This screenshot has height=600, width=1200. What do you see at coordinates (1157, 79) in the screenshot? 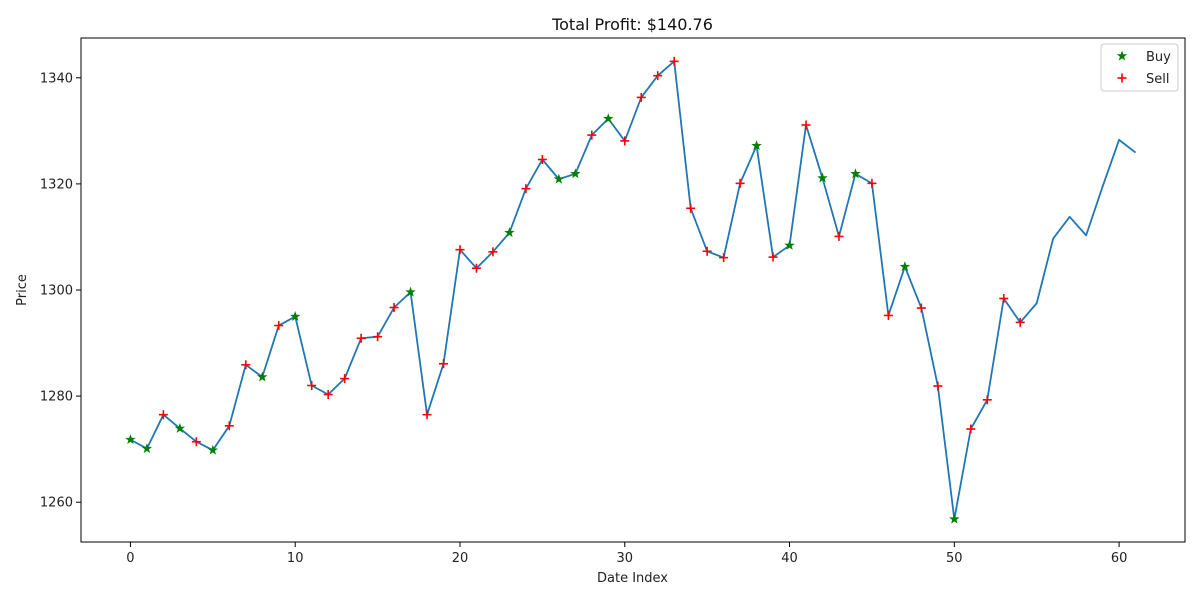
I see `legend-sell-label: Sell` at bounding box center [1157, 79].